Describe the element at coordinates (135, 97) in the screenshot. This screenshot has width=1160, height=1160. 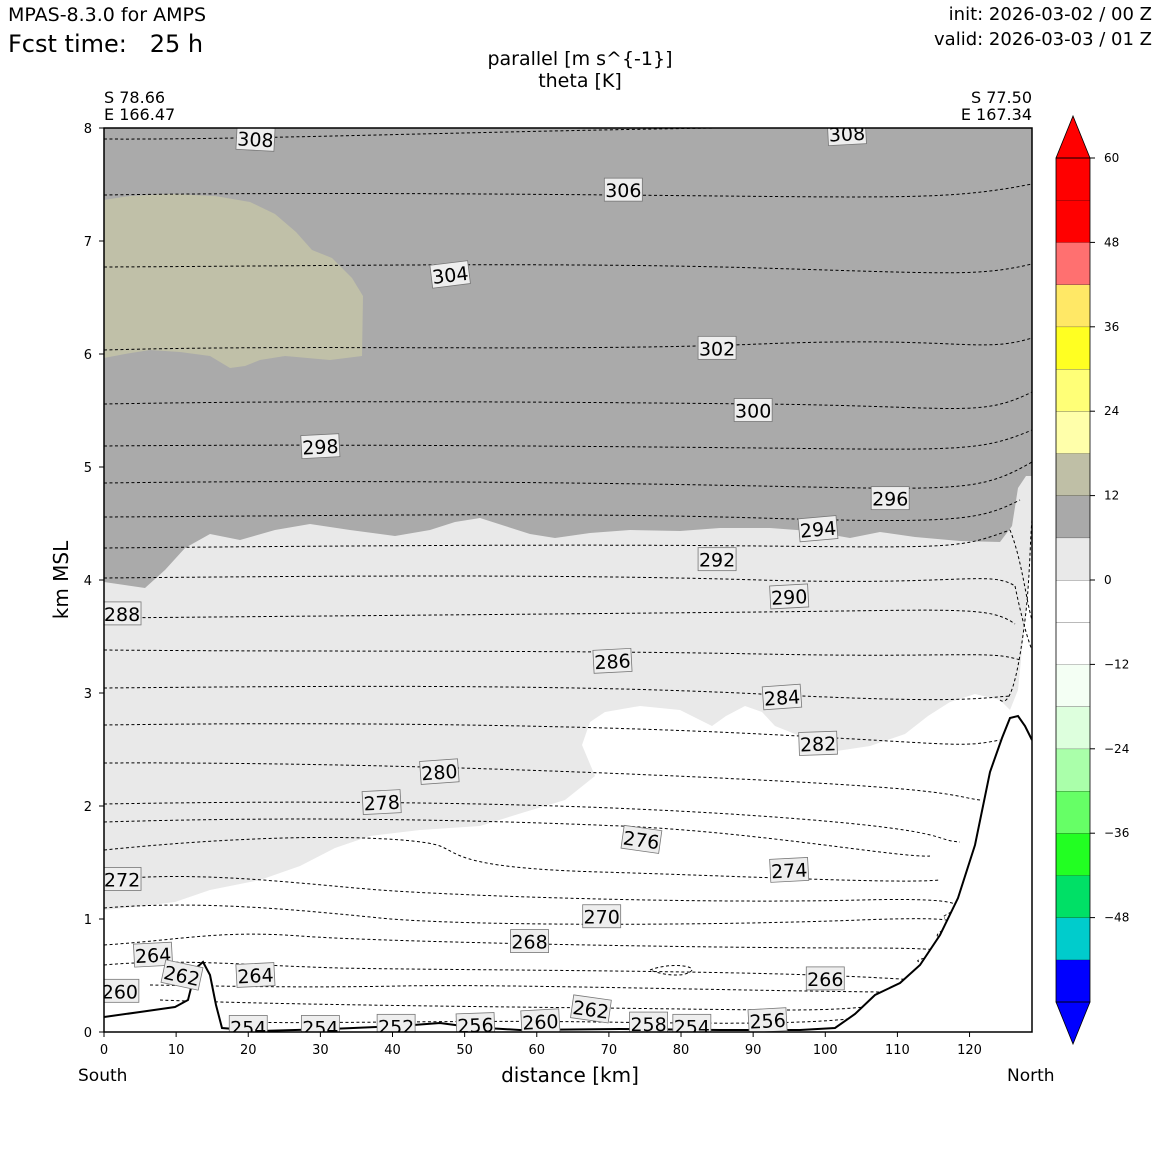
I see `left-end-latitude: S 78.66` at that location.